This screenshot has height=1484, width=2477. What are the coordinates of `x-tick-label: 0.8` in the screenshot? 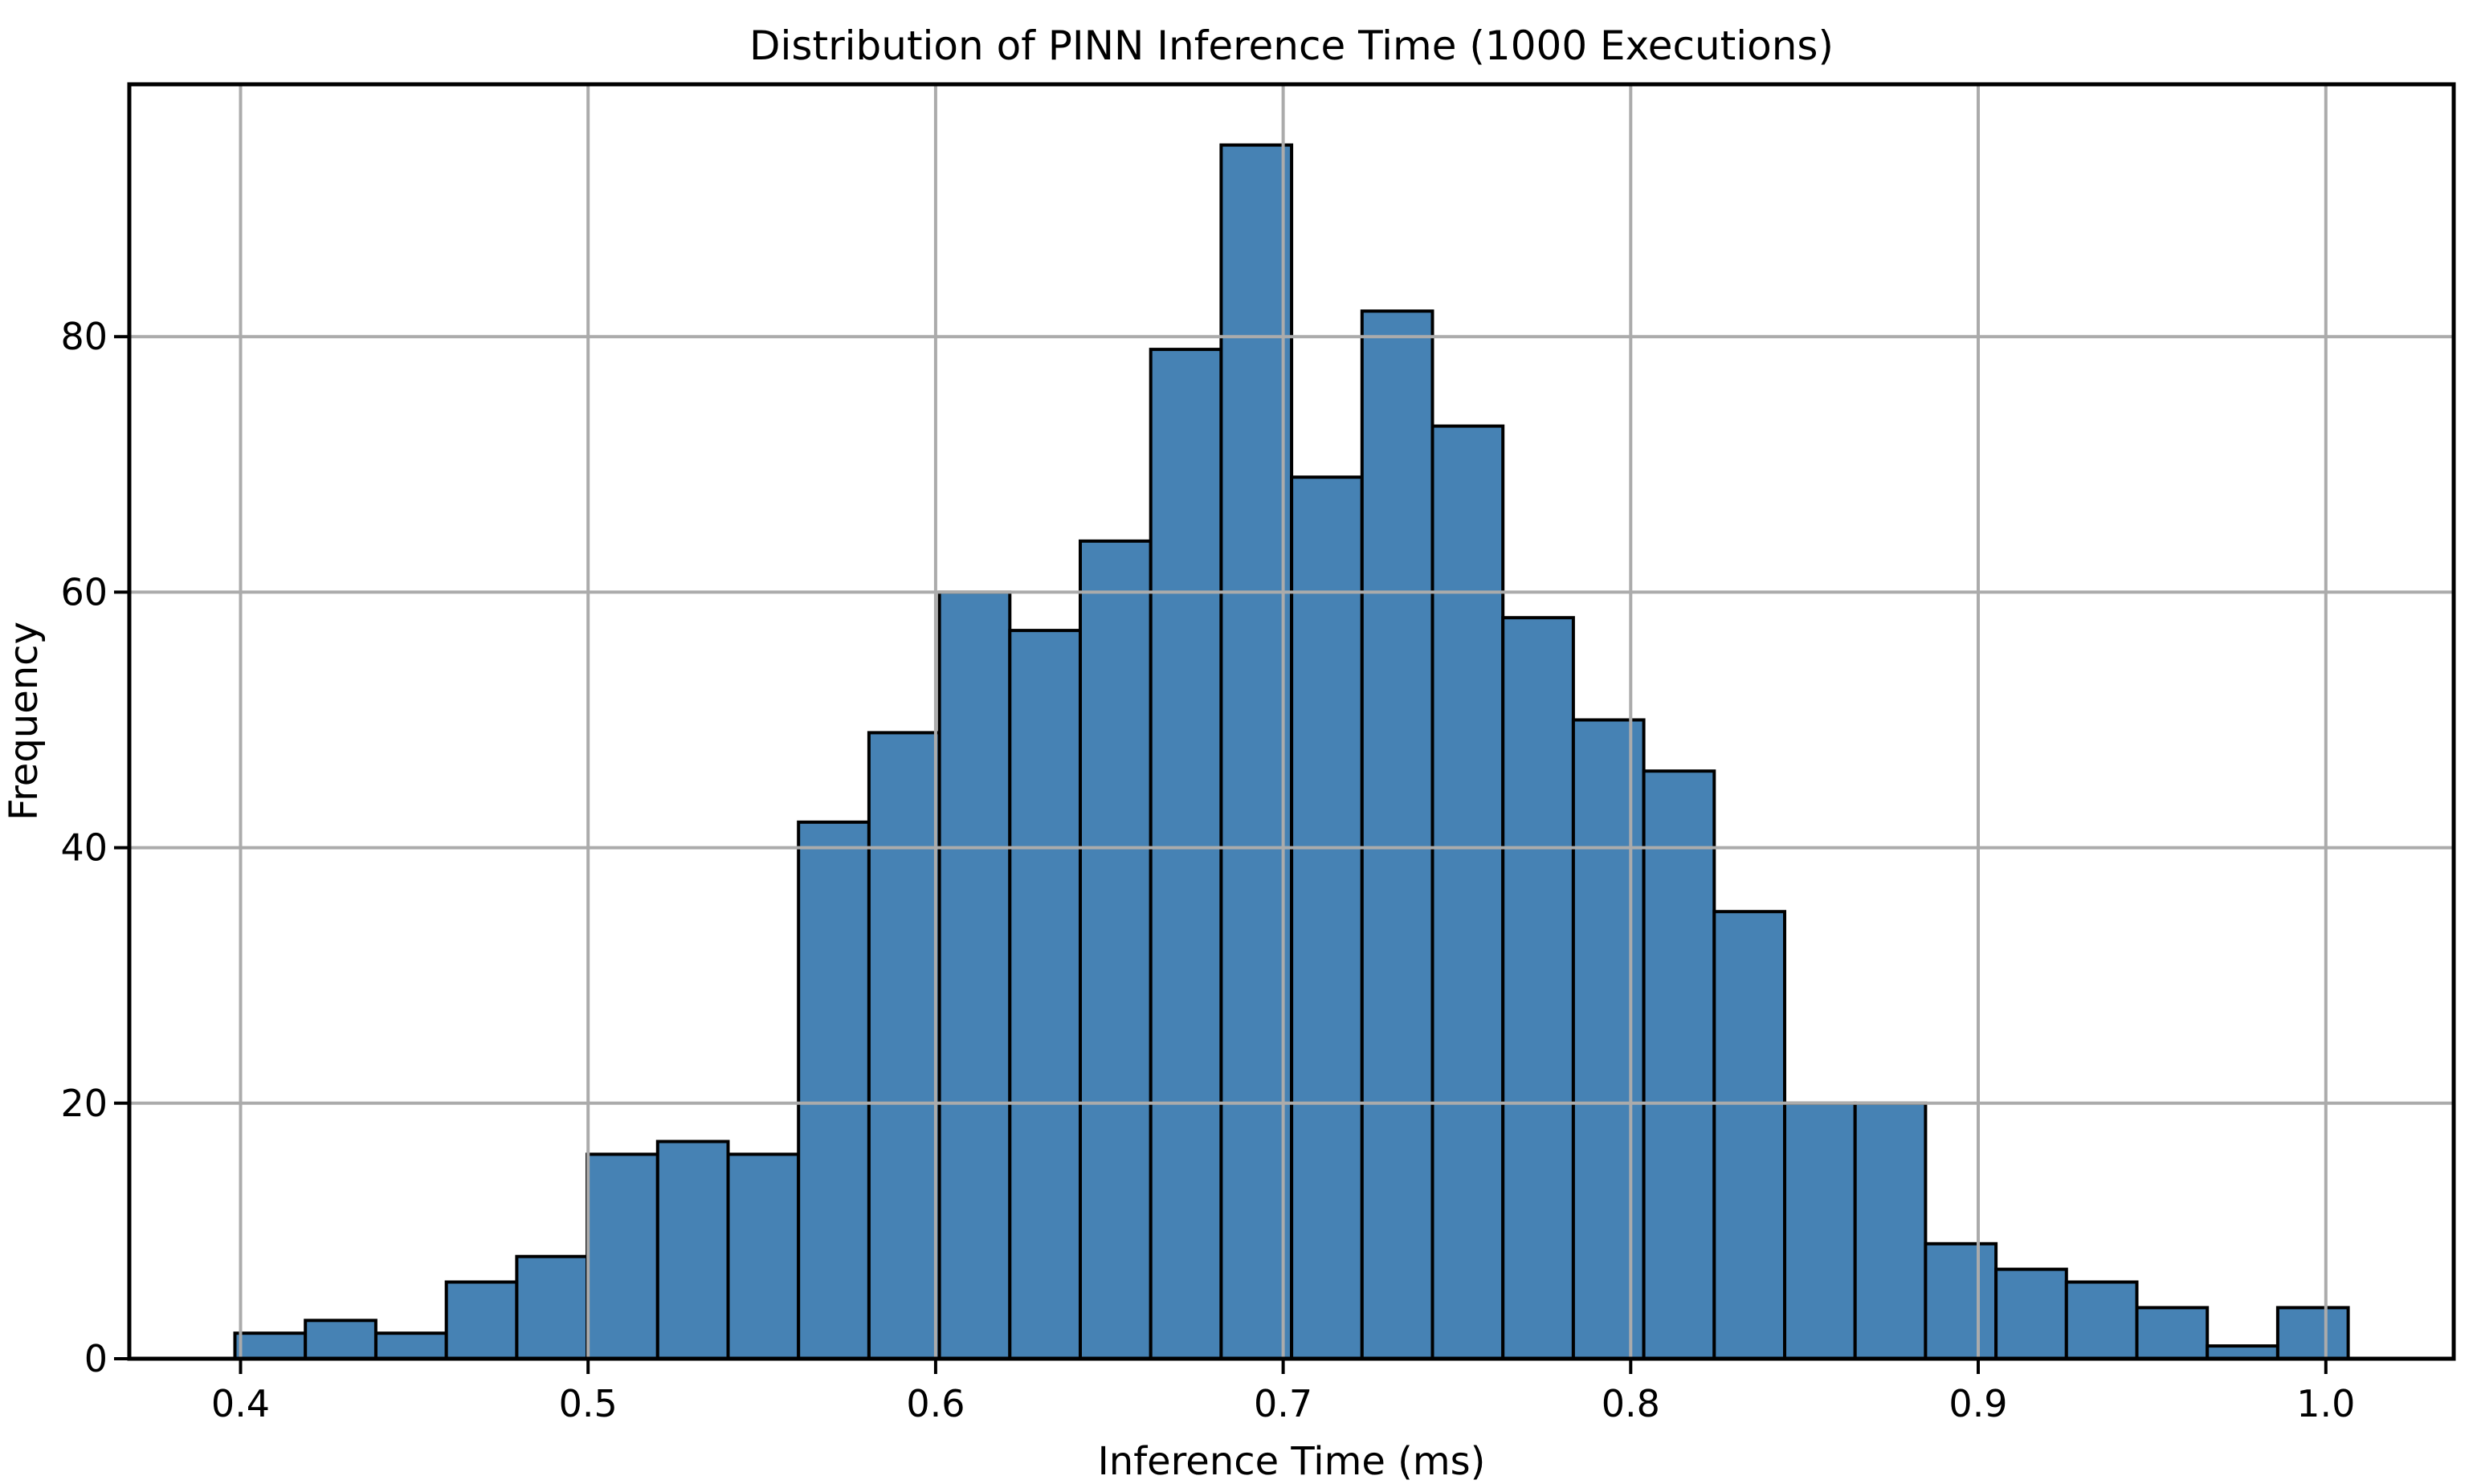 It's located at (1631, 1403).